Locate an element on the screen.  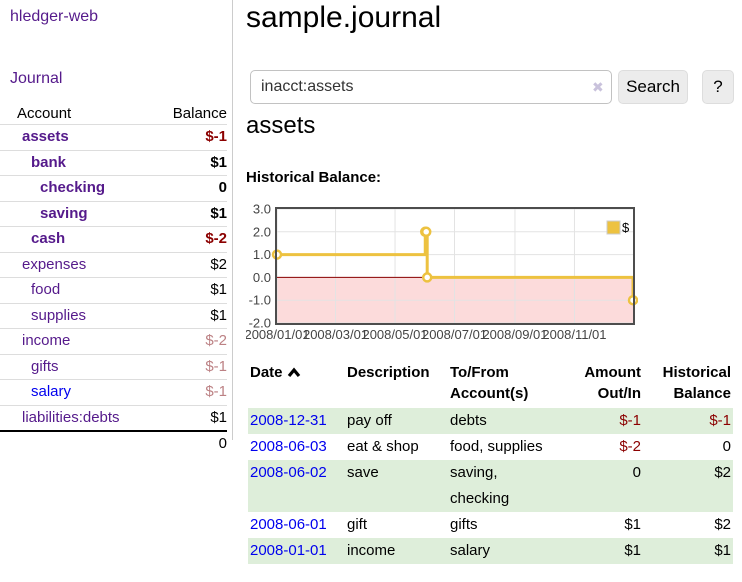
transaction-balance: $1 is located at coordinates (722, 550).